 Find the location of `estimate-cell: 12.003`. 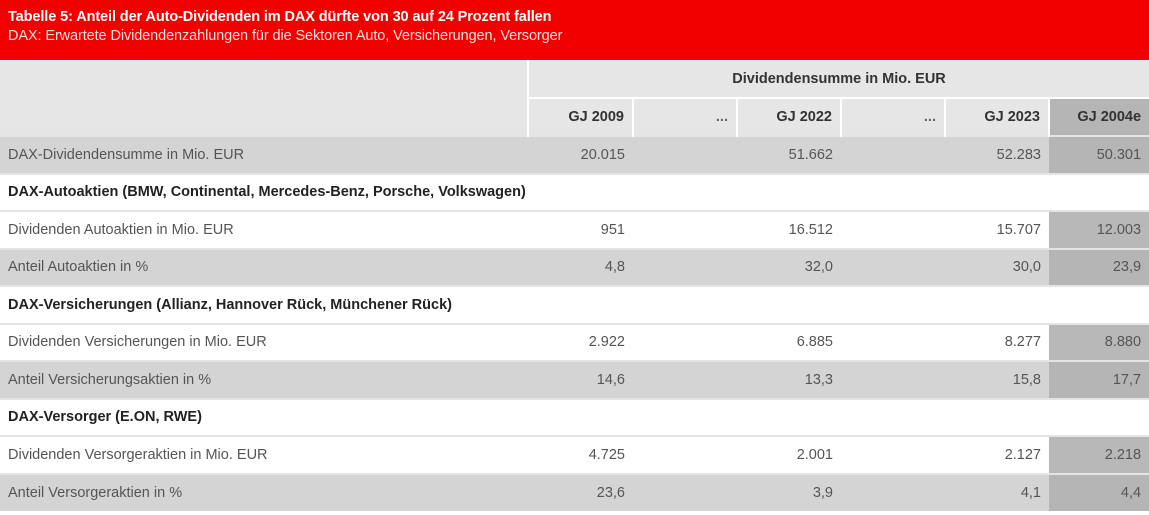

estimate-cell: 12.003 is located at coordinates (1099, 229).